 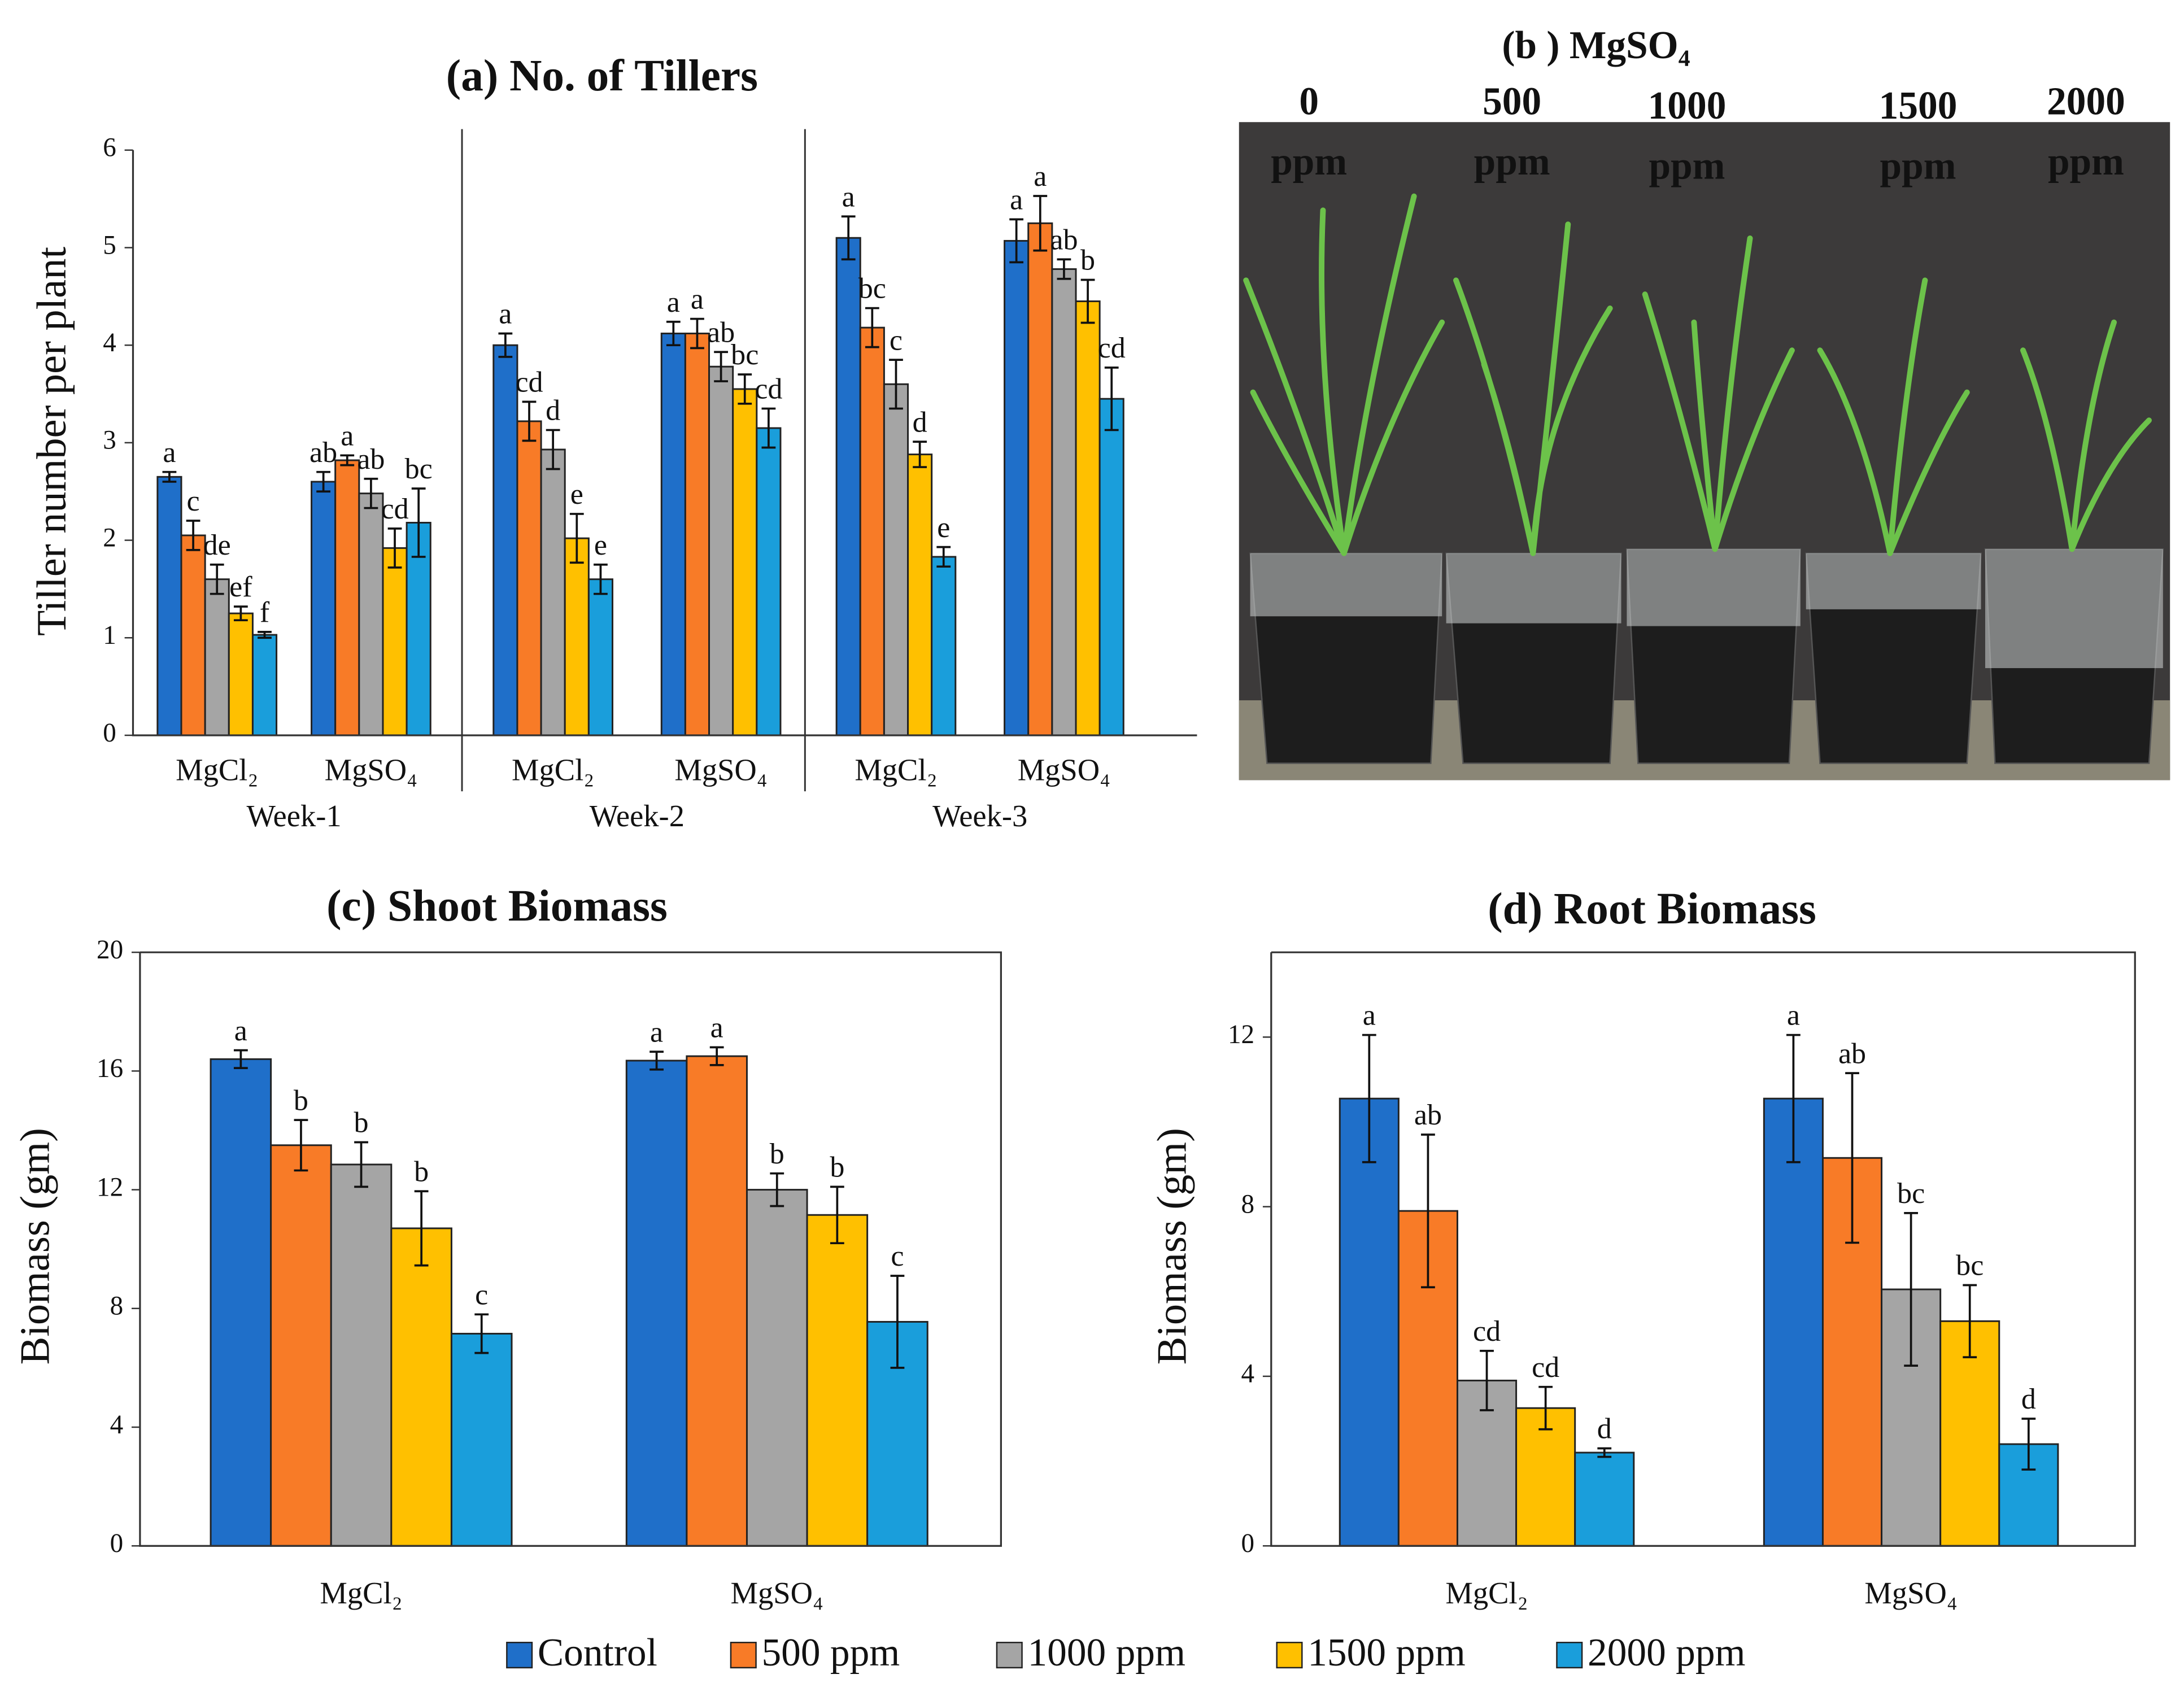 What do you see at coordinates (570, 1249) in the screenshot?
I see `axis` at bounding box center [570, 1249].